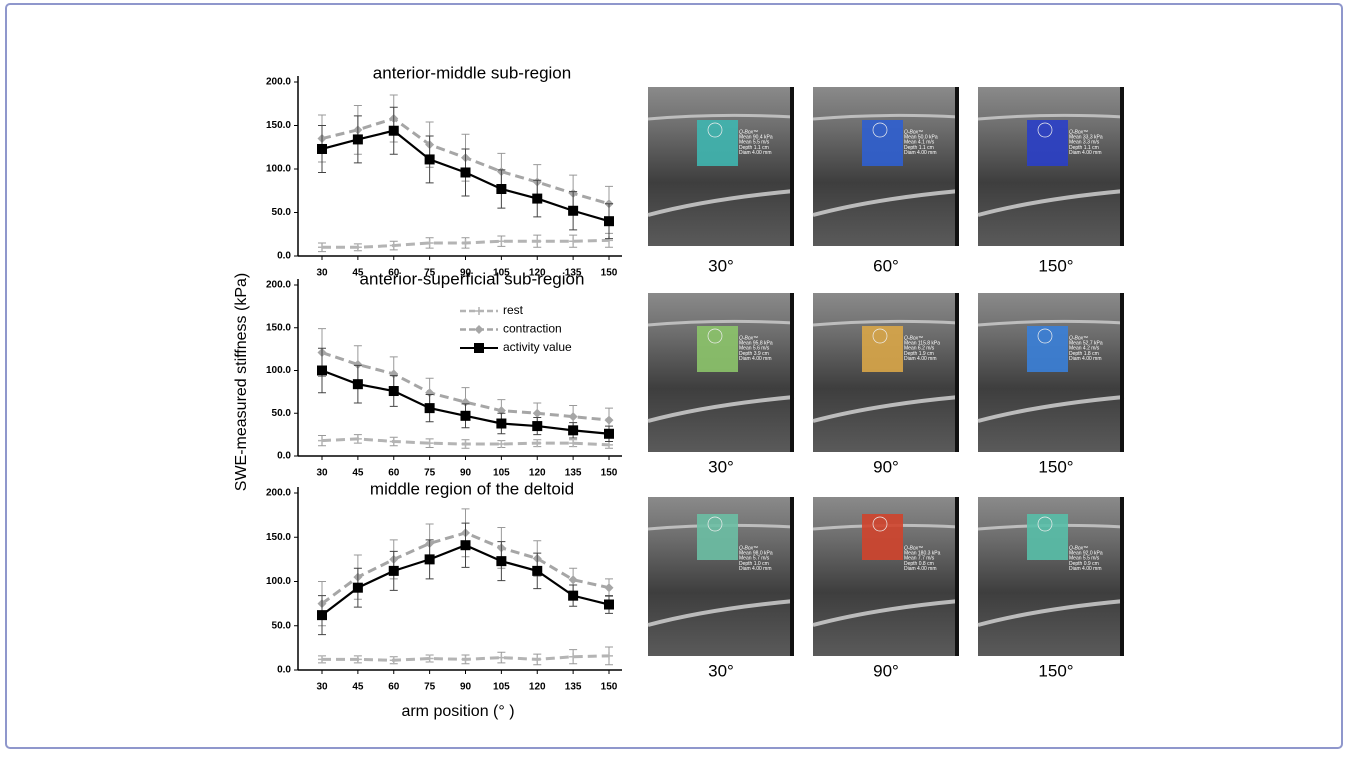 This screenshot has height=757, width=1348. I want to click on angle-label: 60°, so click(886, 265).